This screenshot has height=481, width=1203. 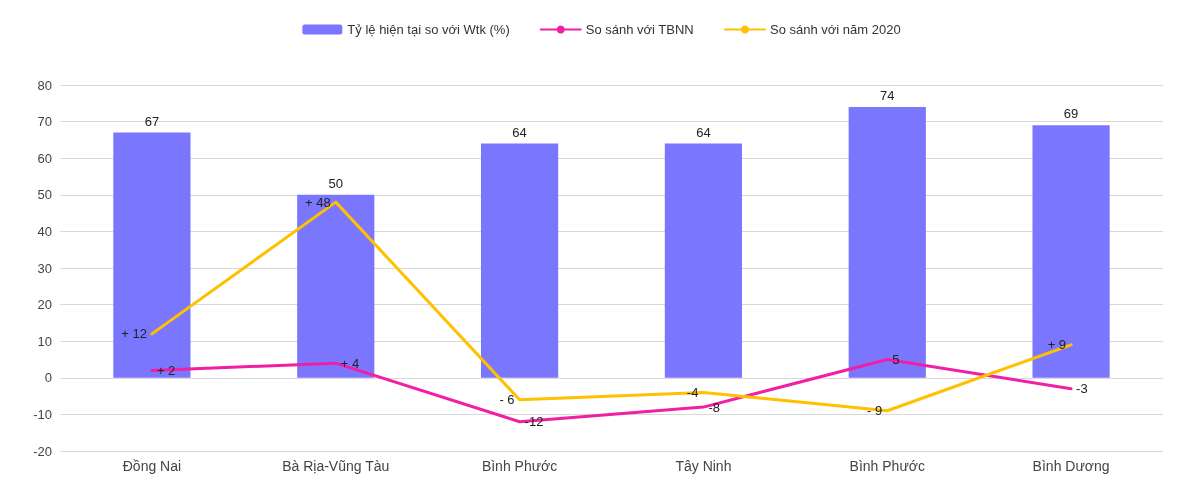 What do you see at coordinates (896, 359) in the screenshot?
I see `data-label: 5` at bounding box center [896, 359].